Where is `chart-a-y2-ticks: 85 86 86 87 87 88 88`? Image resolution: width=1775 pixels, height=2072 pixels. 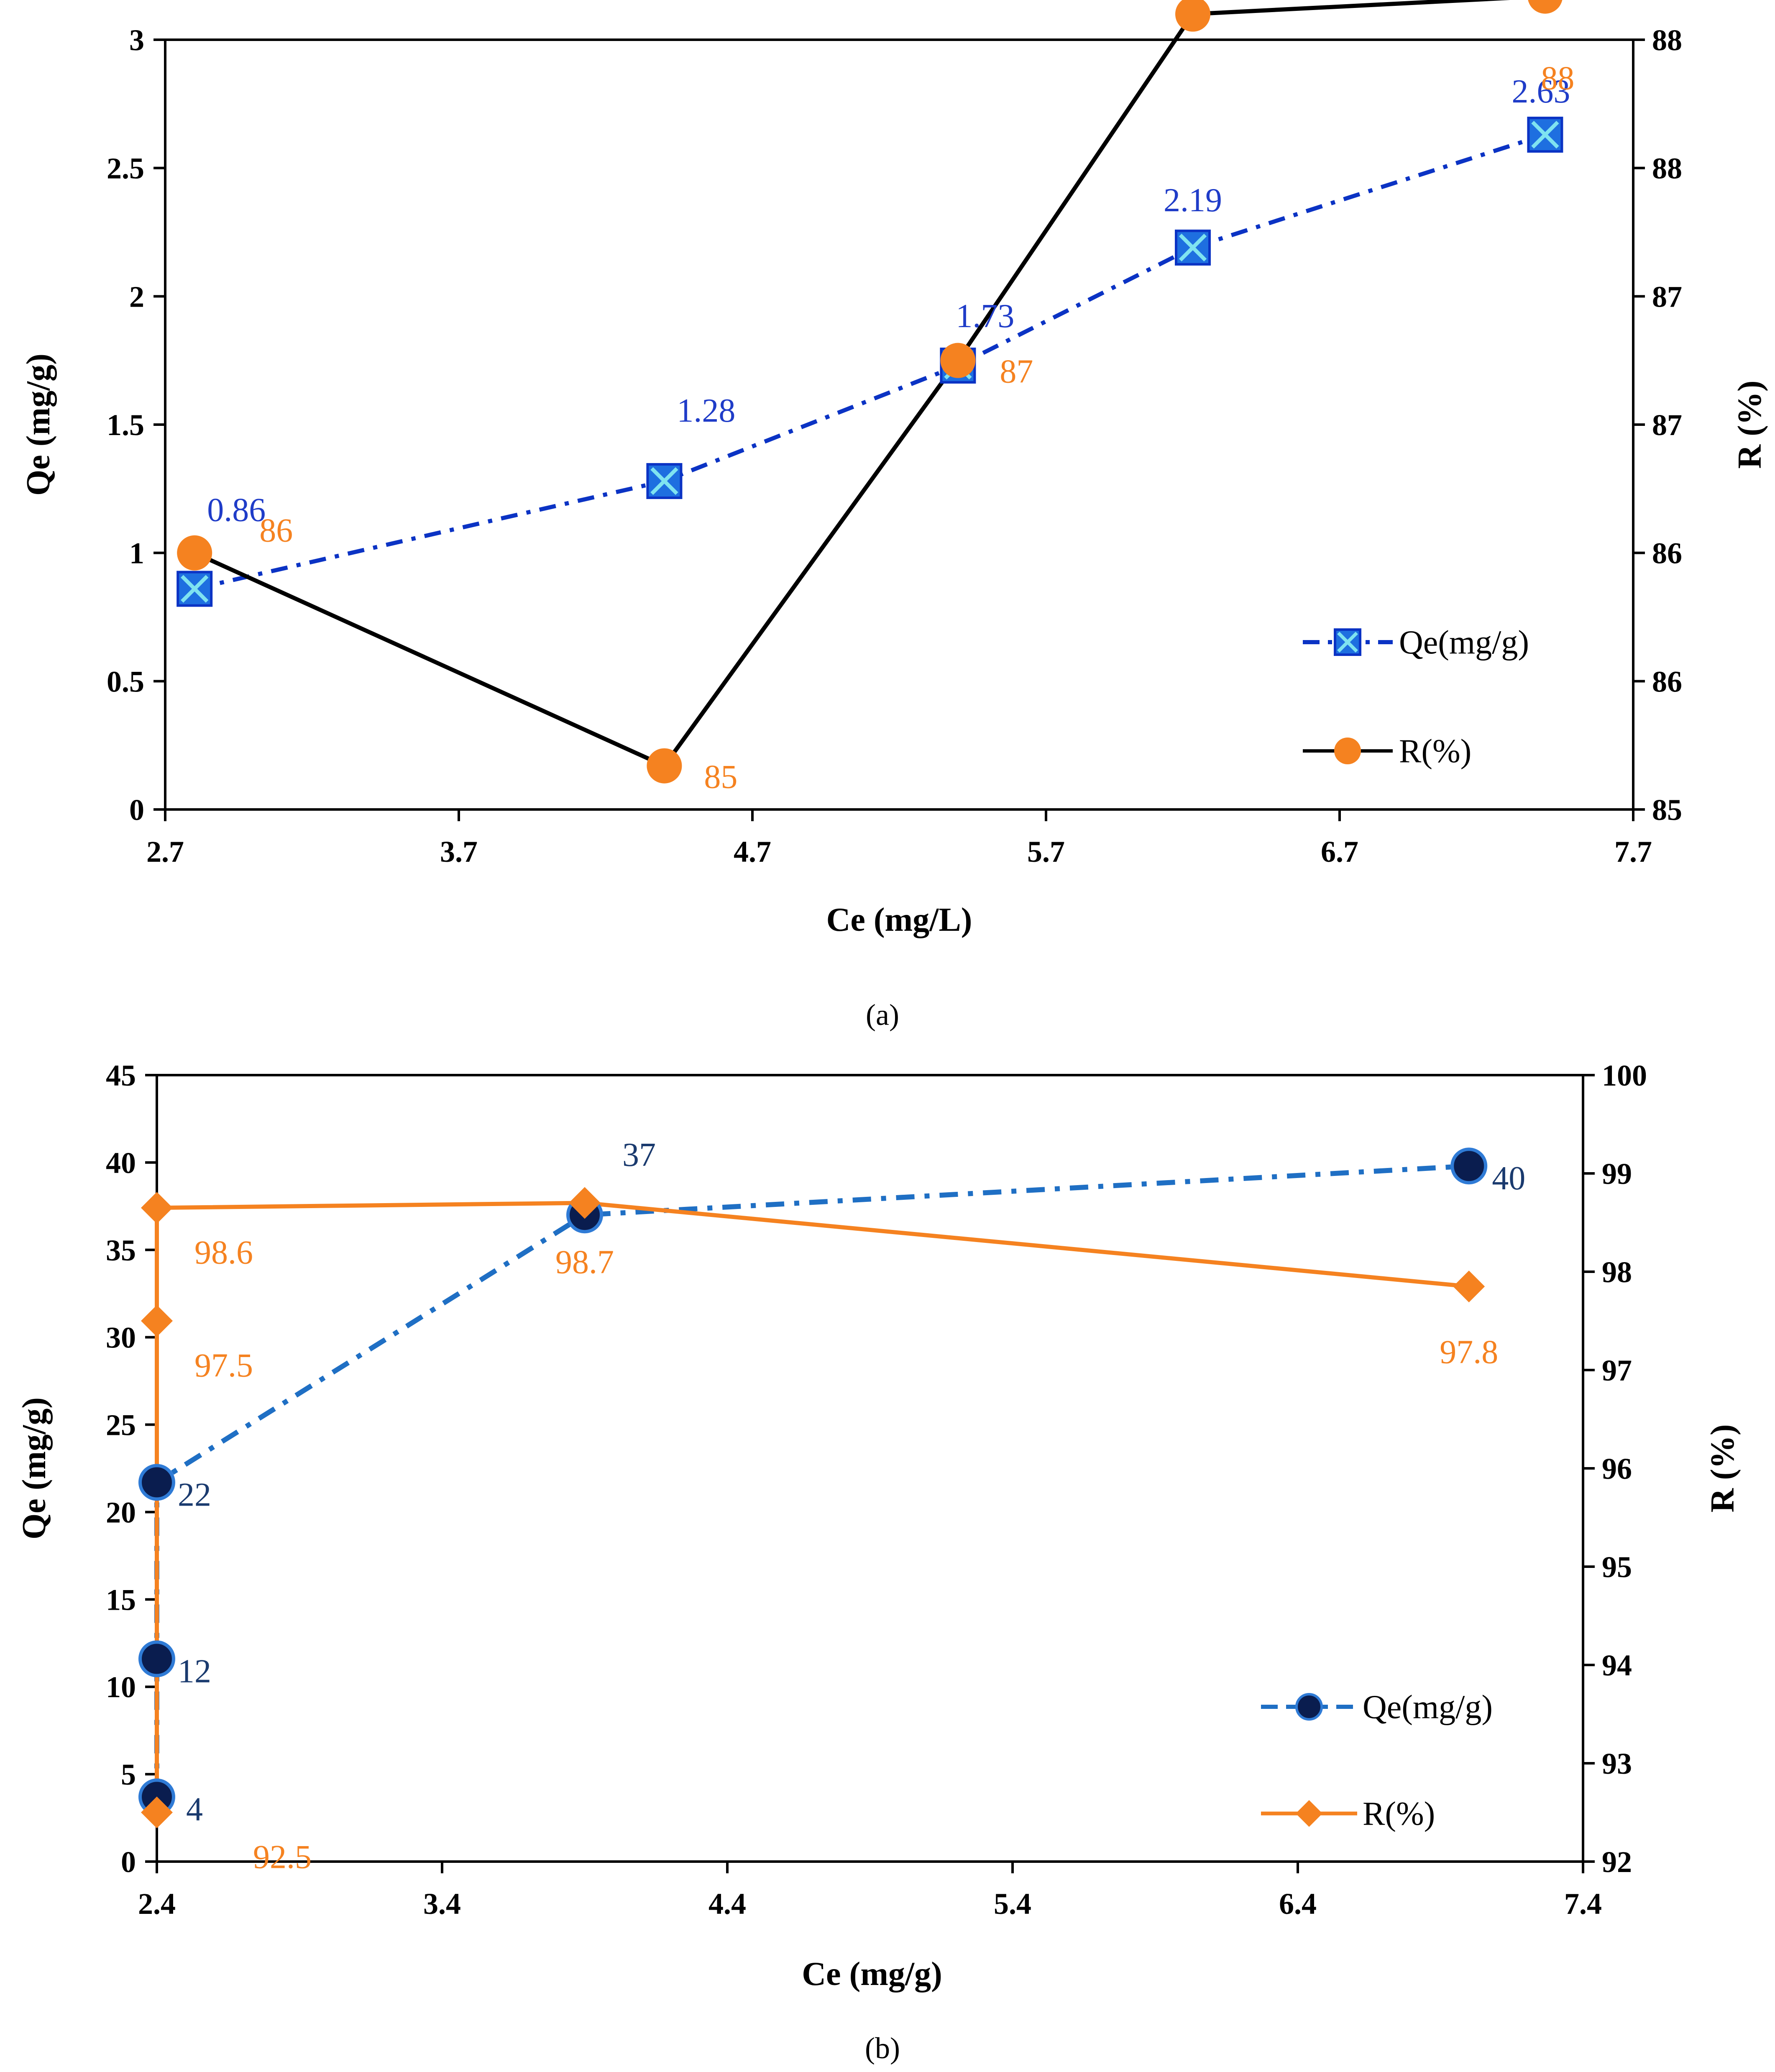
chart-a-y2-ticks: 85 86 86 87 87 88 88 is located at coordinates (1657, 425).